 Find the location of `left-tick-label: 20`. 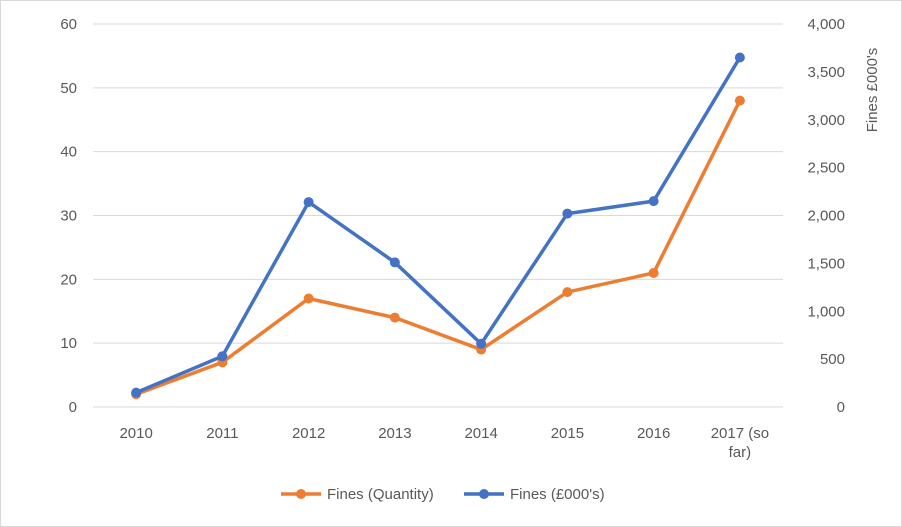

left-tick-label: 20 is located at coordinates (68, 279).